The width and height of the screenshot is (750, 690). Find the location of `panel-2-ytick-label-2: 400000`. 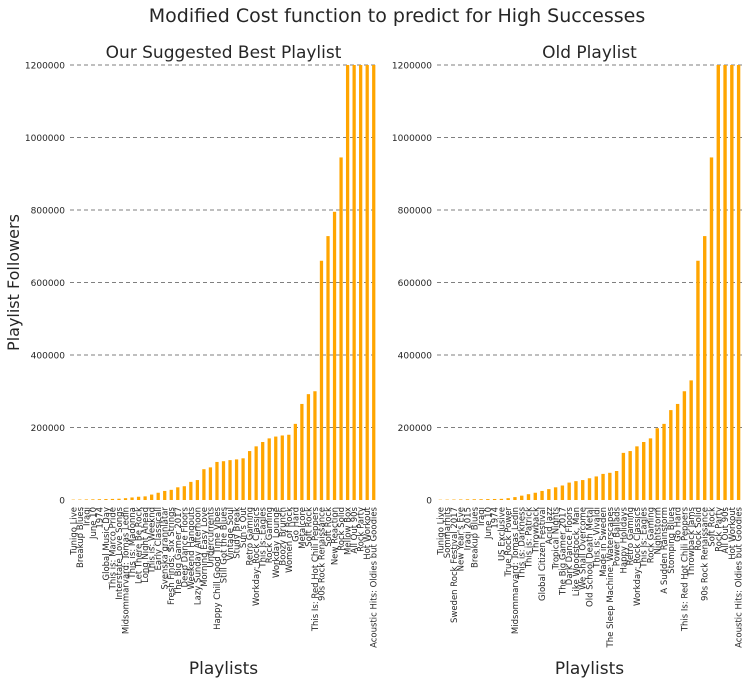

panel-2-ytick-label-2: 400000 is located at coordinates (415, 357).